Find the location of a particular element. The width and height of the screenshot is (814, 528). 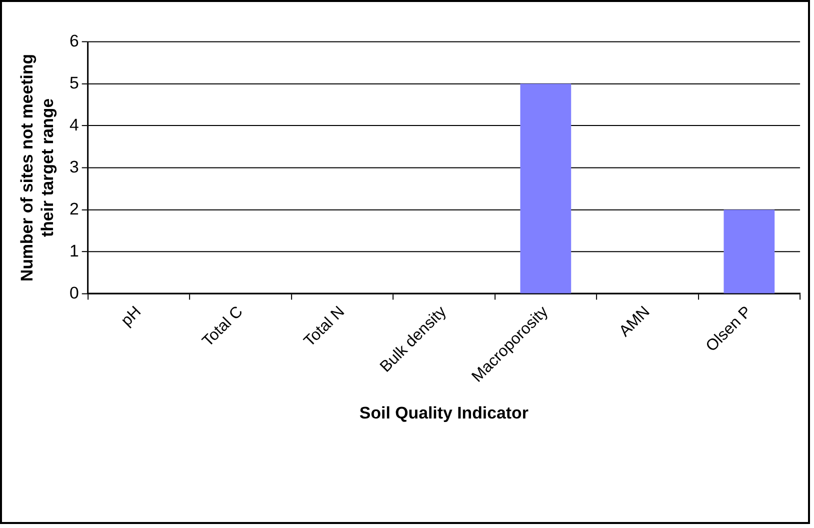

x-tick-label: pH is located at coordinates (131, 316).